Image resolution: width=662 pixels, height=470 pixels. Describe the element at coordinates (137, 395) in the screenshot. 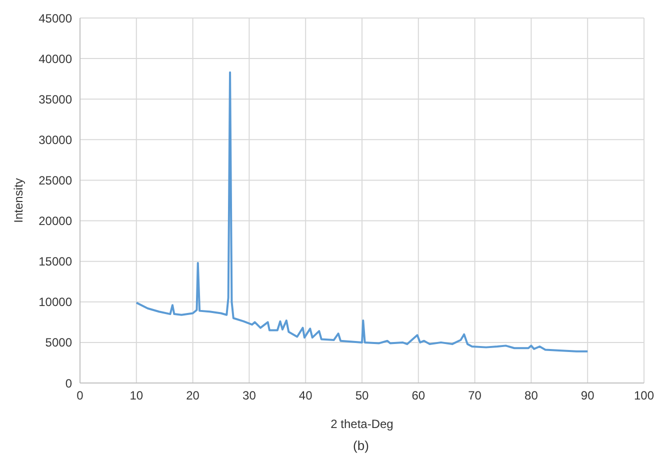

I see `x-tick-label: 10` at that location.